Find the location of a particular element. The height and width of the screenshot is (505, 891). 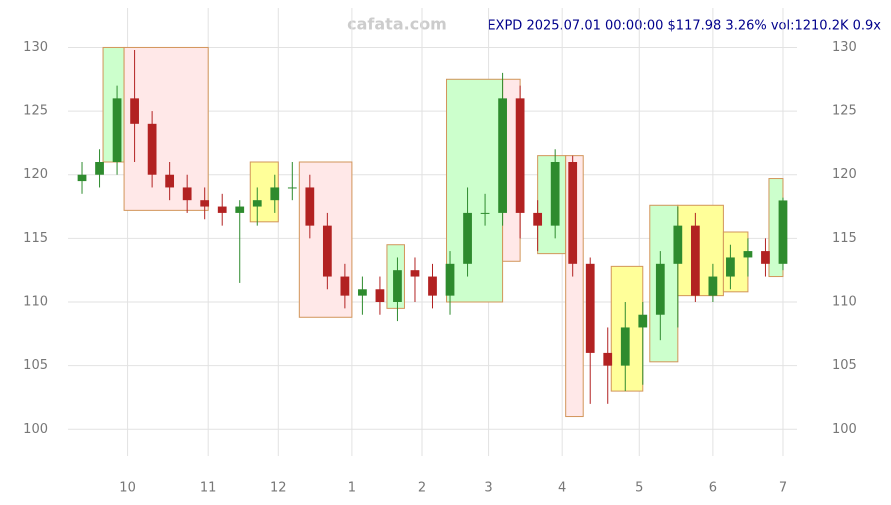

x-tick-label: 7 is located at coordinates (783, 488).